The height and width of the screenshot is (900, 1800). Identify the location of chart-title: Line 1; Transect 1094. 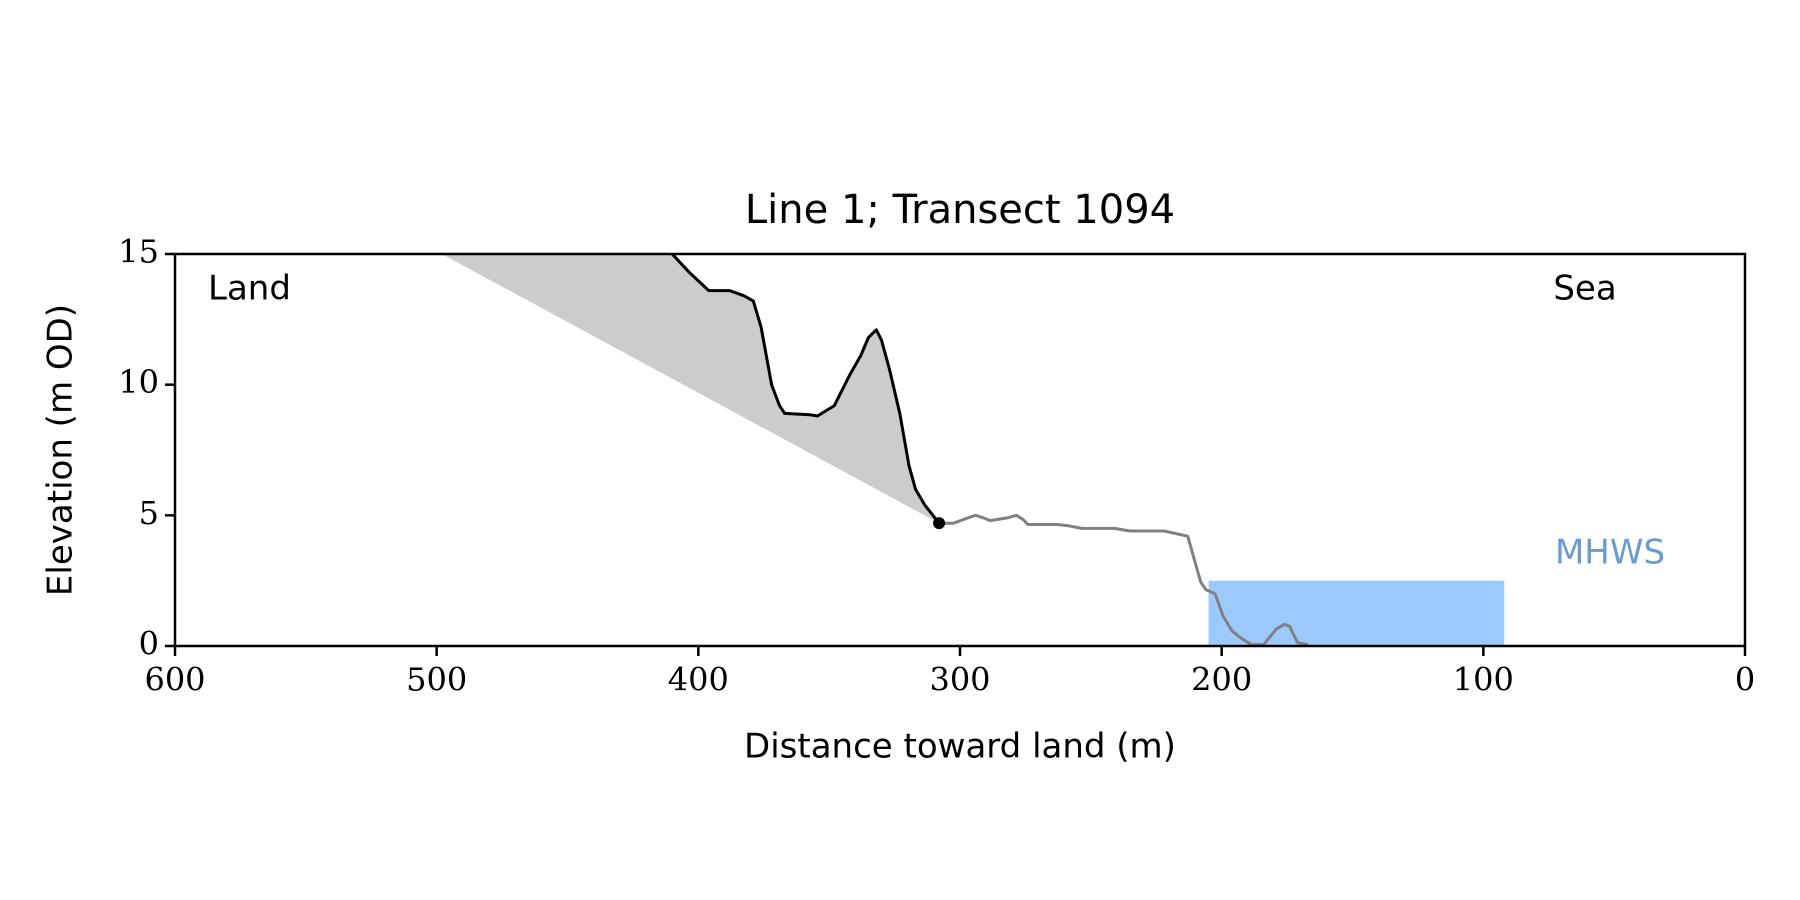
(960, 210).